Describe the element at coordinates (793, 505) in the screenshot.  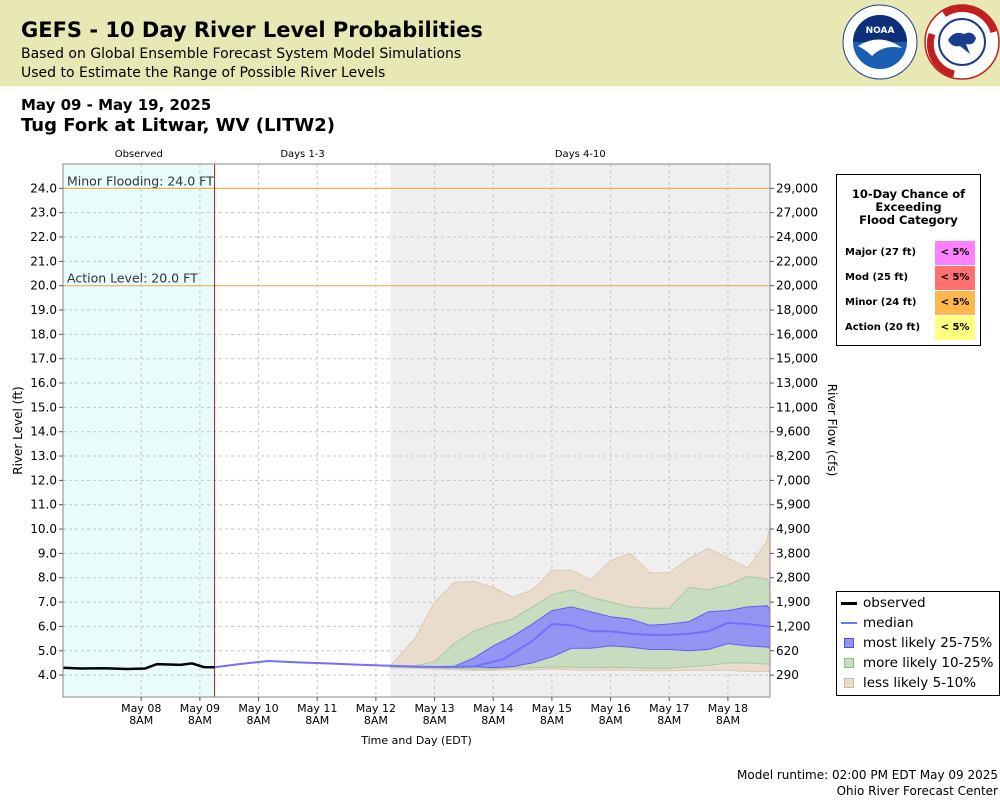
I see `y2-tick-label: 5,900` at that location.